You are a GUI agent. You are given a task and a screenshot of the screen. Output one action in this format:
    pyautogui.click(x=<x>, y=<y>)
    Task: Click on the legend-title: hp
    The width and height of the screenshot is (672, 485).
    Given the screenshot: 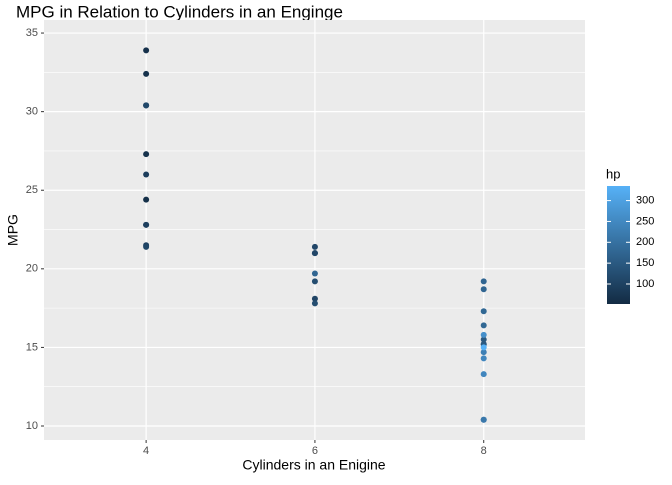 What is the action you would take?
    pyautogui.click(x=613, y=173)
    